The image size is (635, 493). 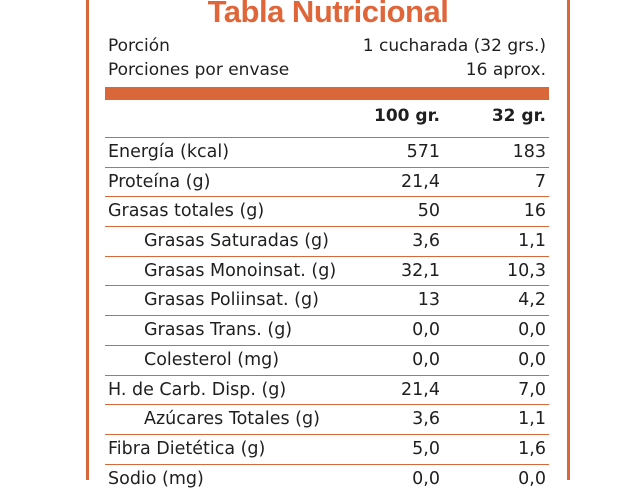 What do you see at coordinates (327, 448) in the screenshot?
I see `table-row: Fibra Dietética (g) 5,0 1,6` at bounding box center [327, 448].